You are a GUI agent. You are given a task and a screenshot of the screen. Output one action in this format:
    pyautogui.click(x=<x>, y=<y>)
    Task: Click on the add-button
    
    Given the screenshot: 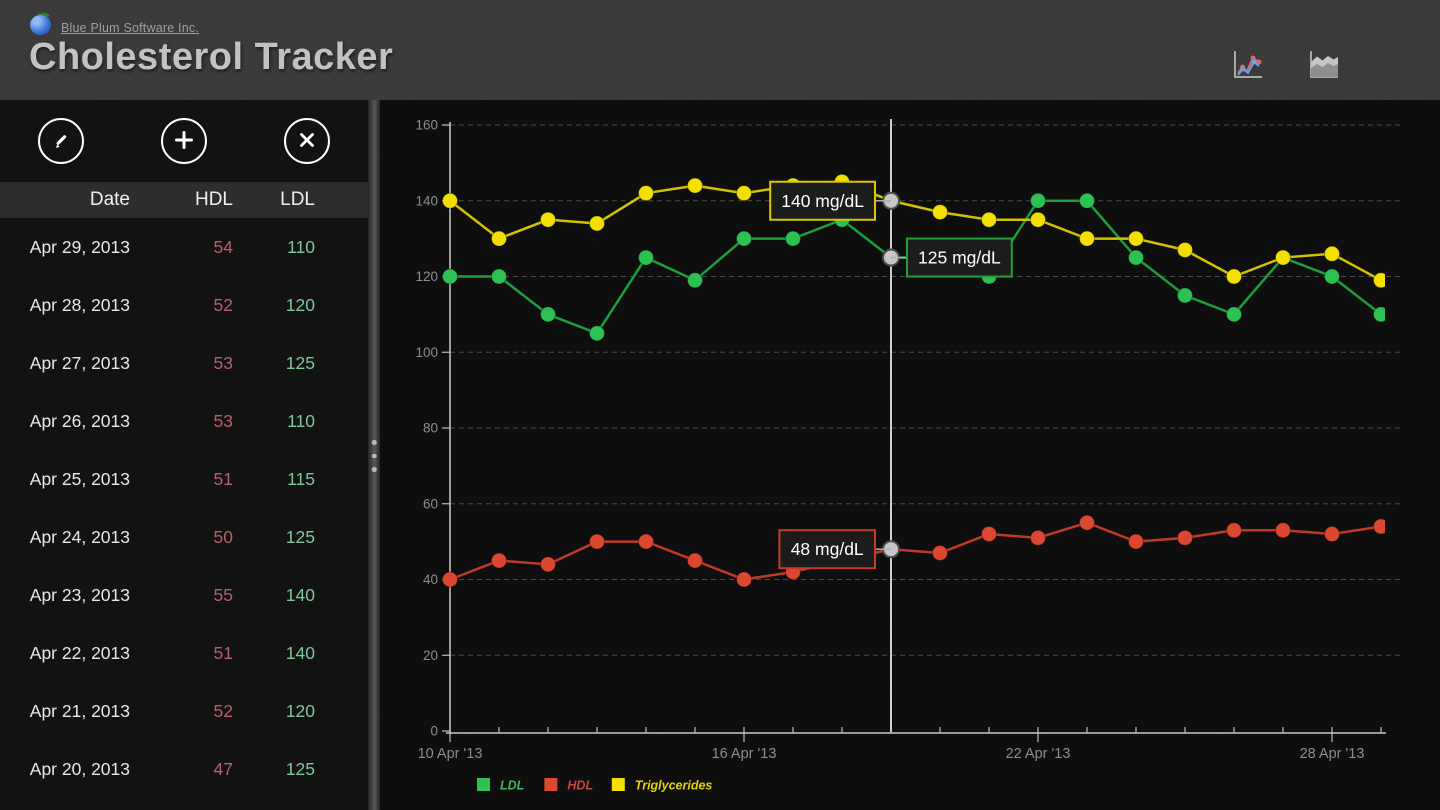 What is the action you would take?
    pyautogui.click(x=184, y=141)
    